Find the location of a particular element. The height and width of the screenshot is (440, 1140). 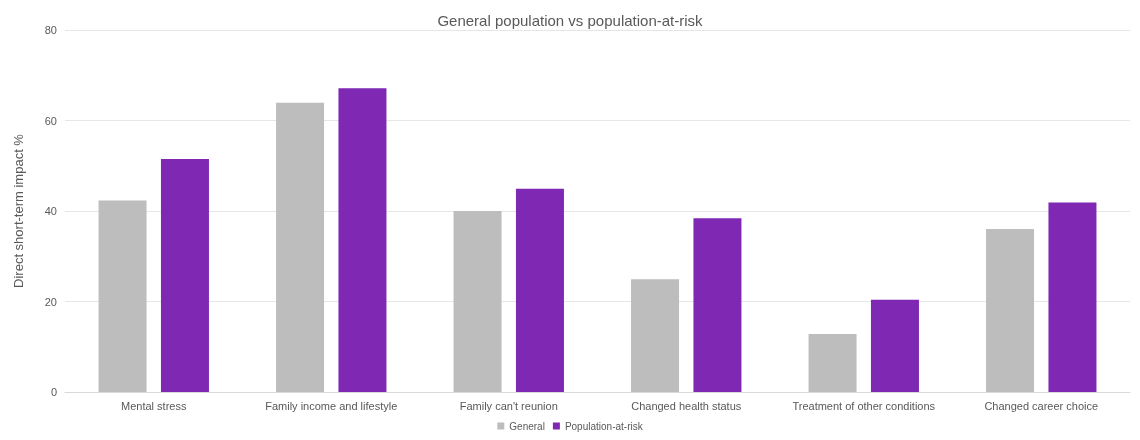

y-axis-title: Direct short-term impact % is located at coordinates (18, 210).